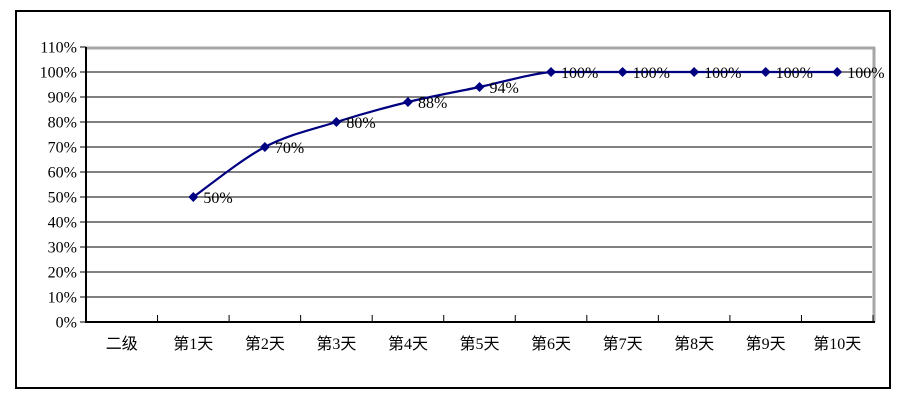 The image size is (905, 402). What do you see at coordinates (694, 344) in the screenshot?
I see `x-category-label: 第8天` at bounding box center [694, 344].